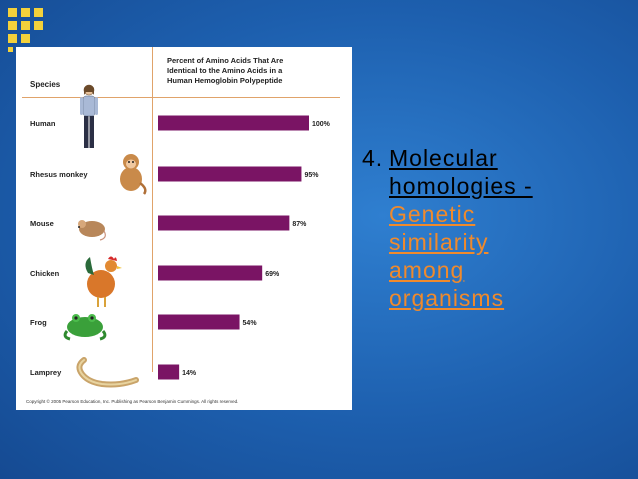  Describe the element at coordinates (107, 372) in the screenshot. I see `lamprey-icon` at that location.